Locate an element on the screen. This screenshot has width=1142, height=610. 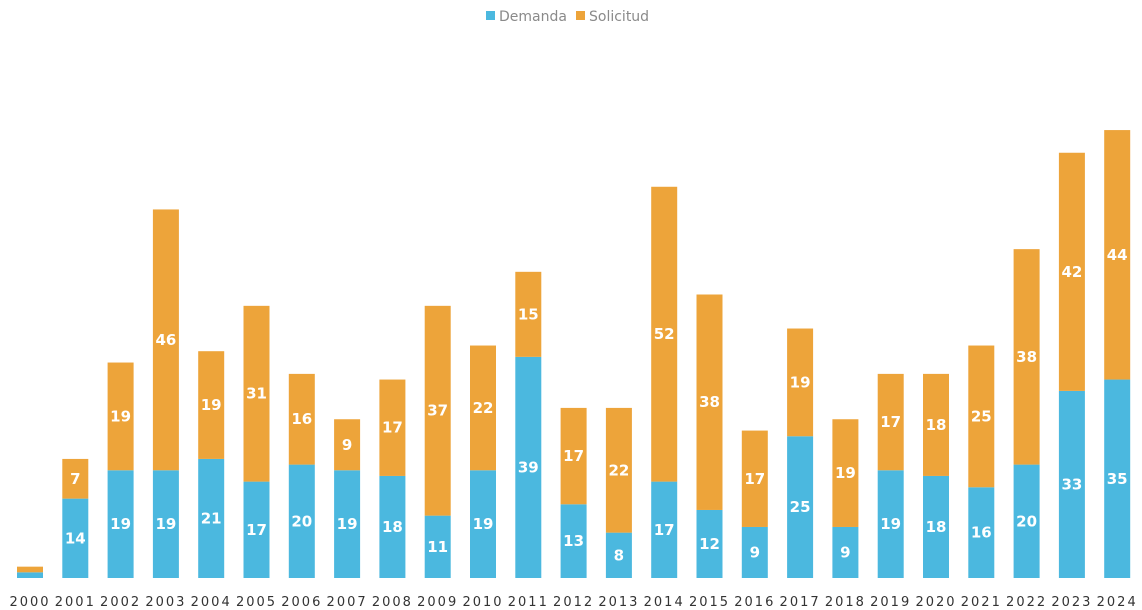
bar-solicitud-2011 is located at coordinates (528, 314).